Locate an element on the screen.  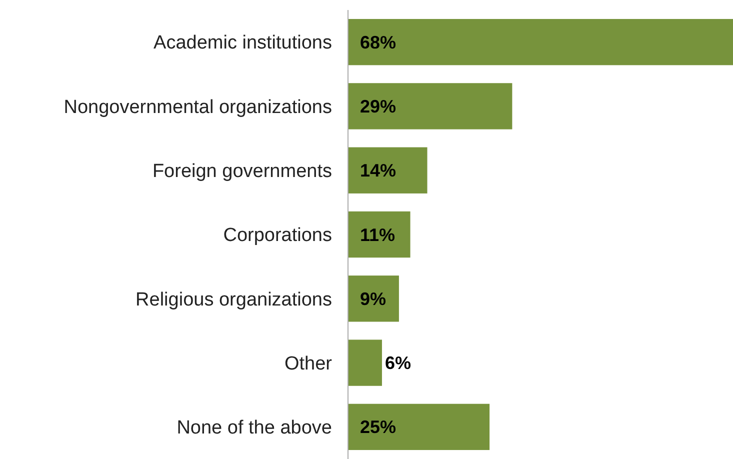
y-tick-label: Foreign governments is located at coordinates (242, 171).